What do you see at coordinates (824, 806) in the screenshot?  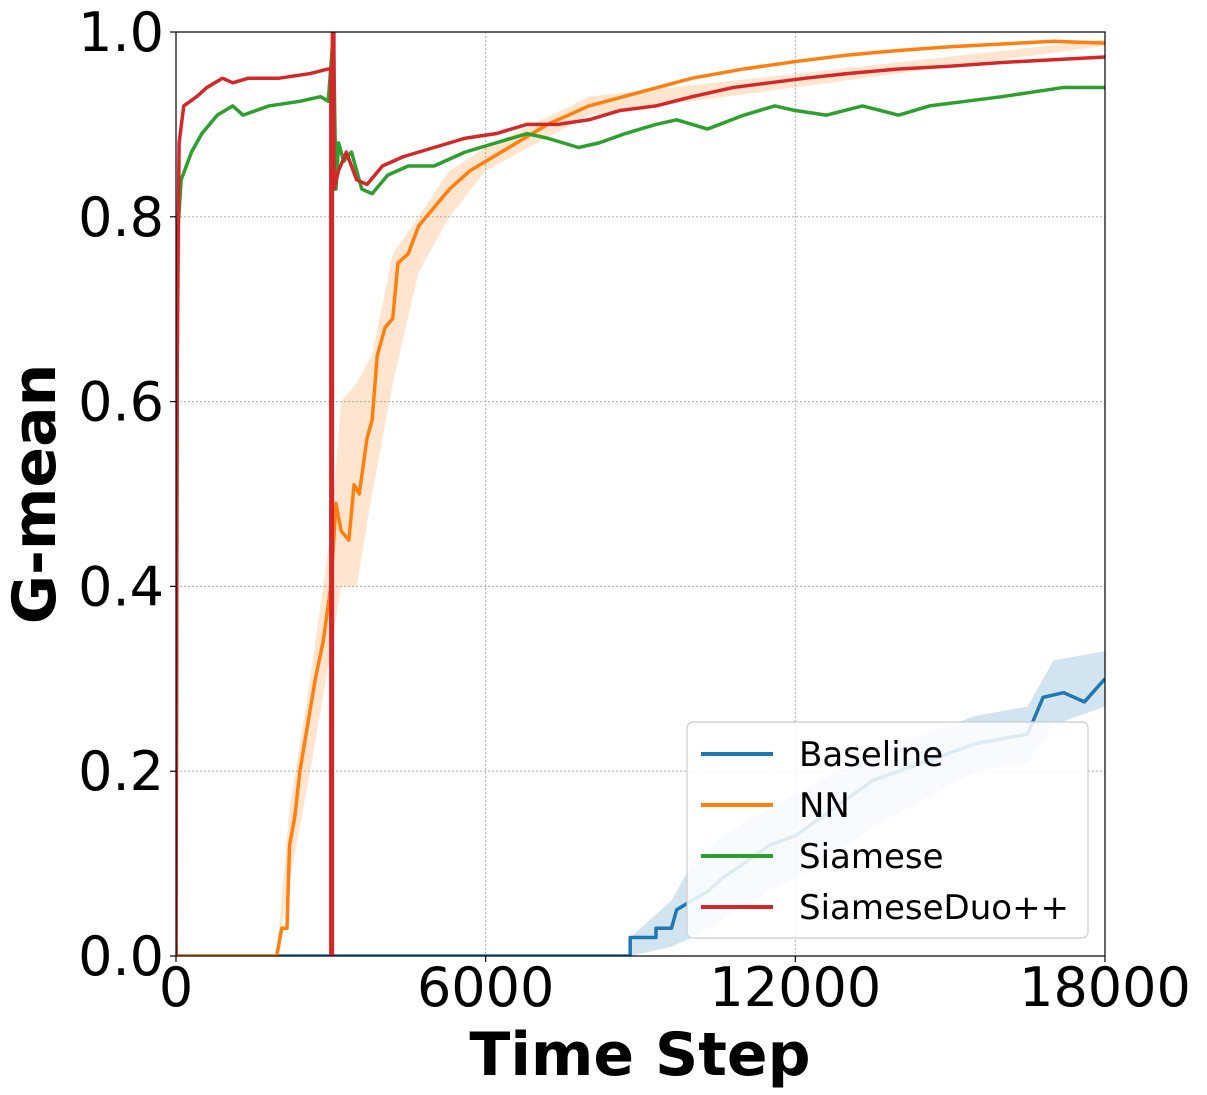 I see `legend-label: NN` at bounding box center [824, 806].